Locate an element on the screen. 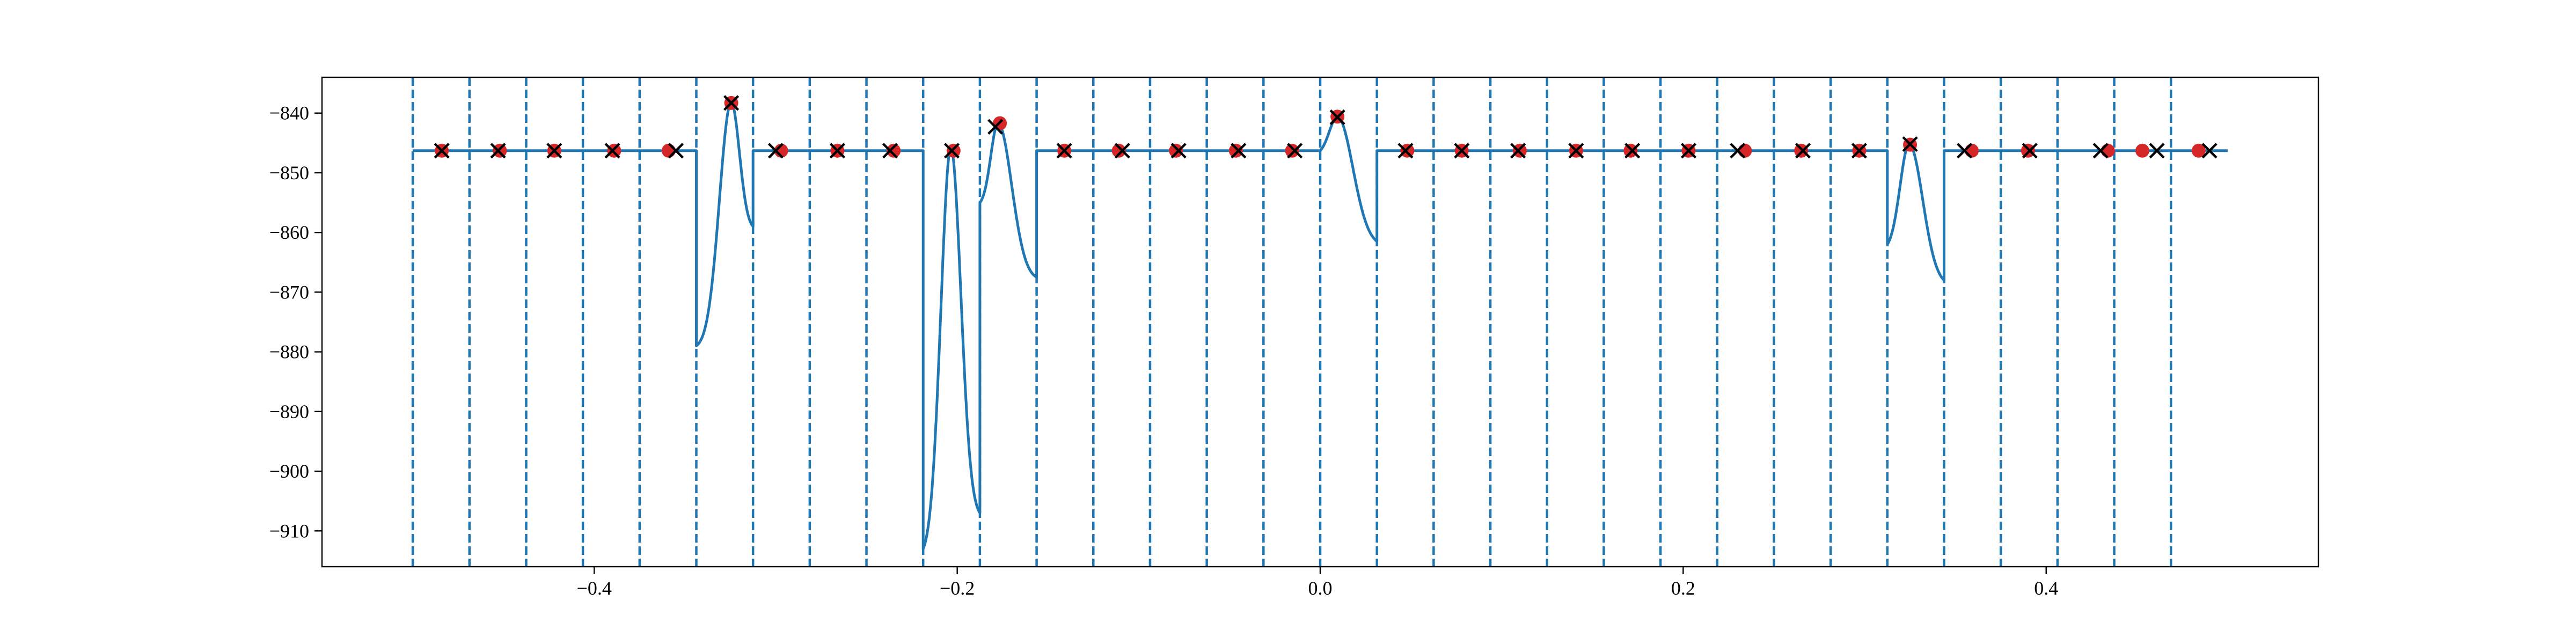  y-tick-label: −870 is located at coordinates (289, 292).